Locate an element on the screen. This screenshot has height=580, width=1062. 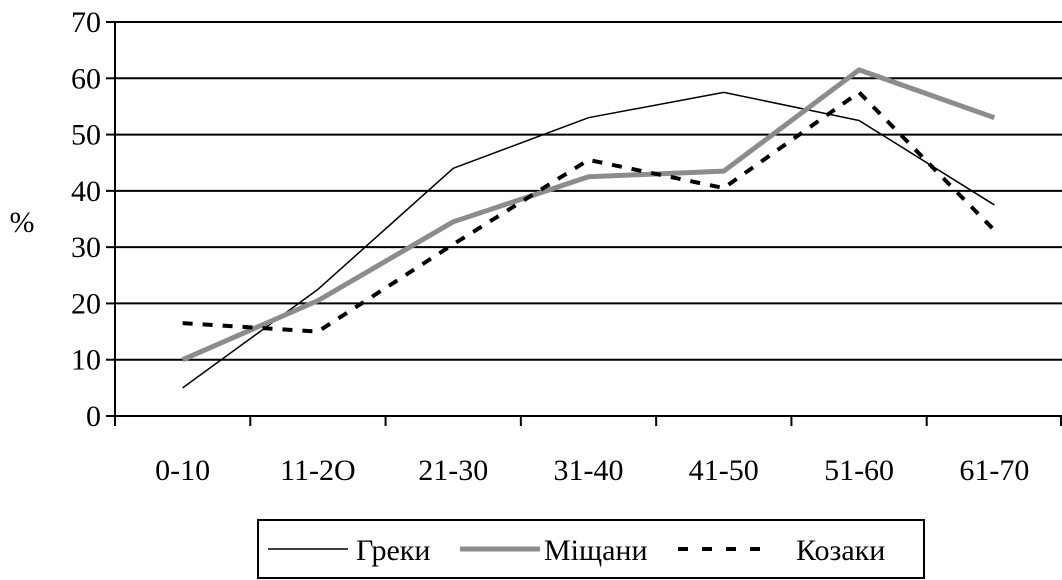
y-axis-label: % is located at coordinates (22, 222).